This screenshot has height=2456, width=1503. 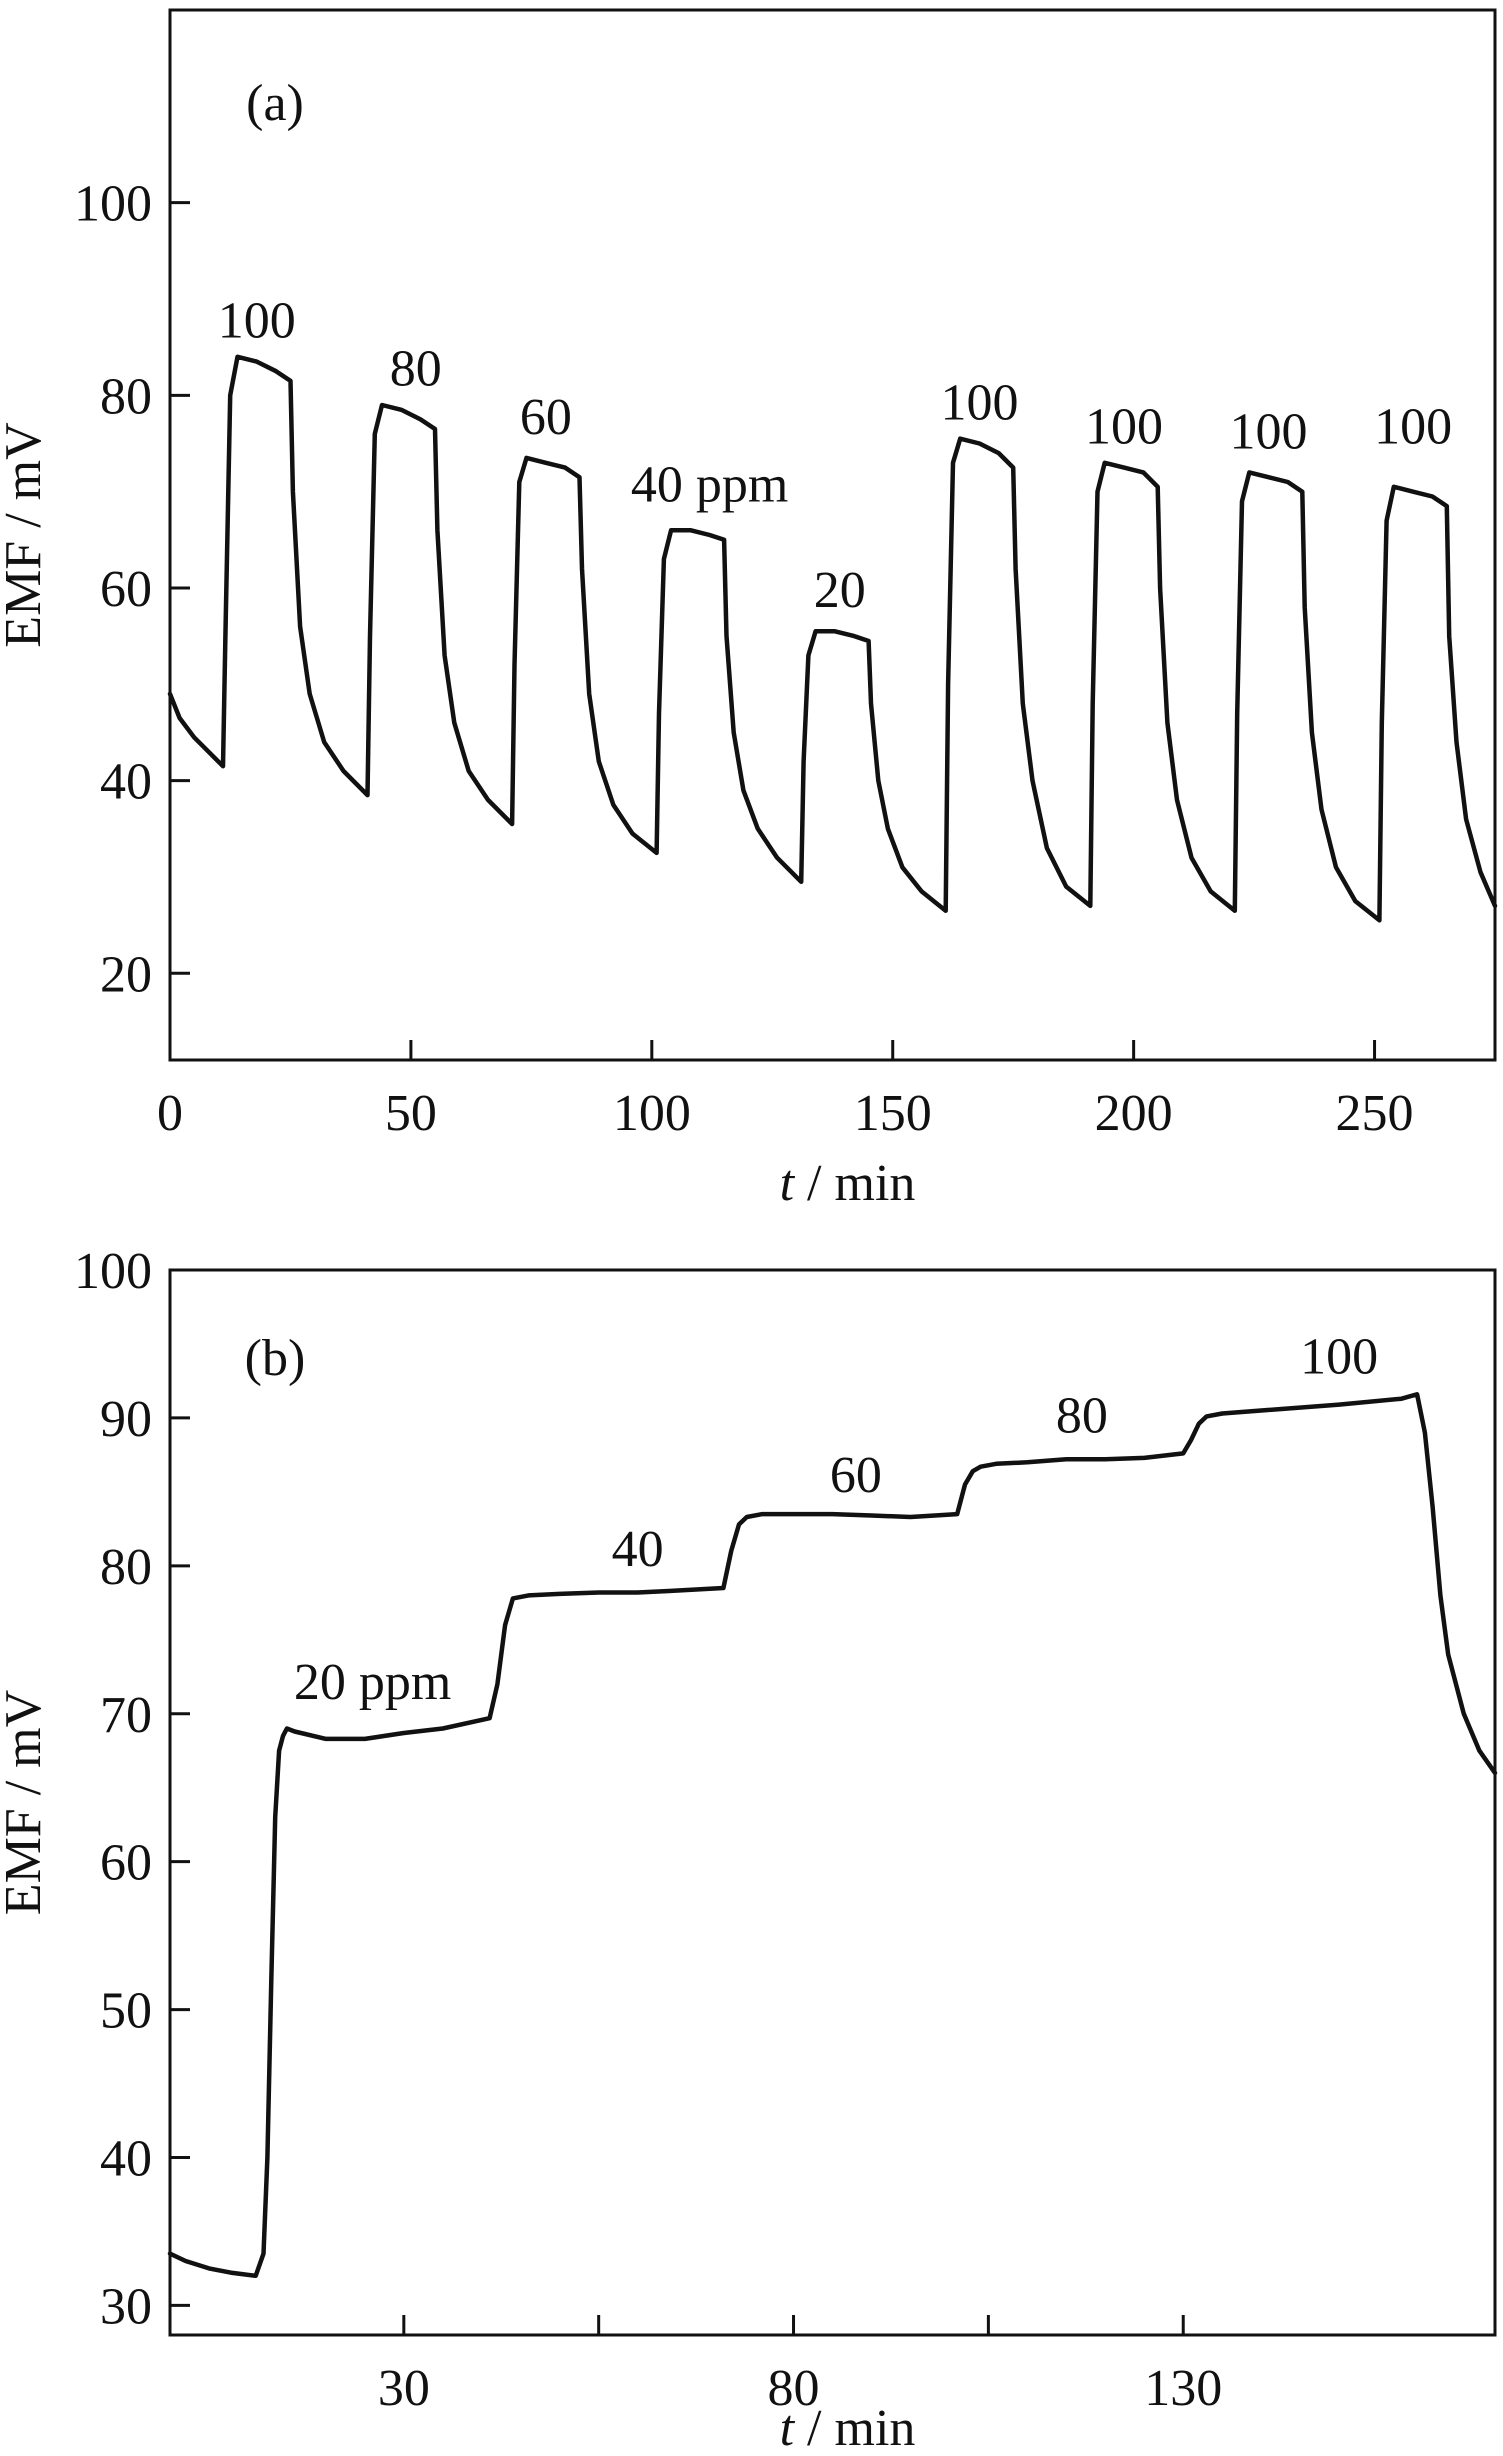 I want to click on y-tick-label: 30, so click(x=126, y=2306).